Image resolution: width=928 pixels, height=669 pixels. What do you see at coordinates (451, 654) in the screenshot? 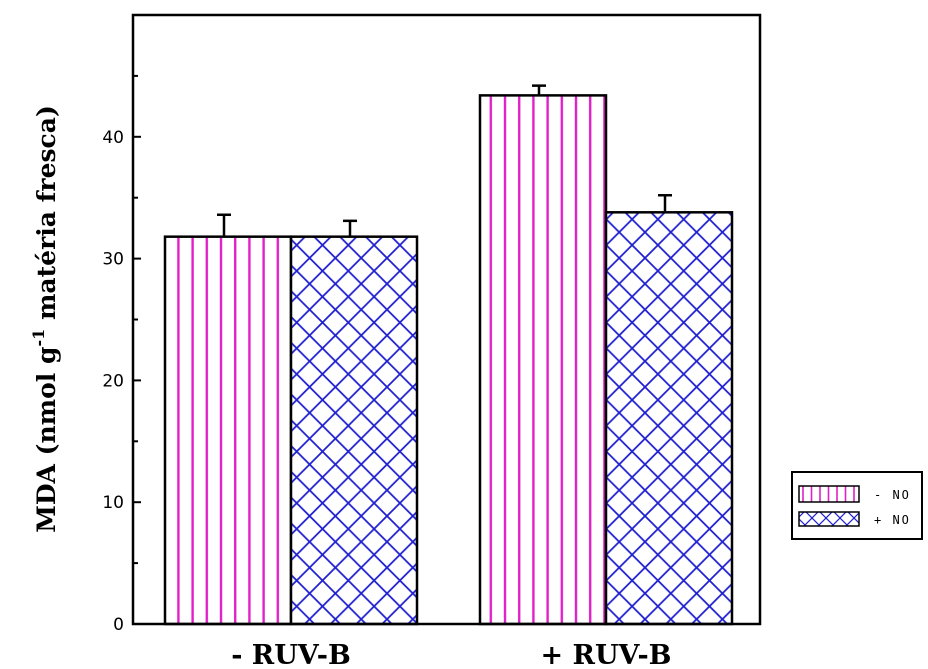
I see `x-axis: - RUV-B + RUV-B` at bounding box center [451, 654].